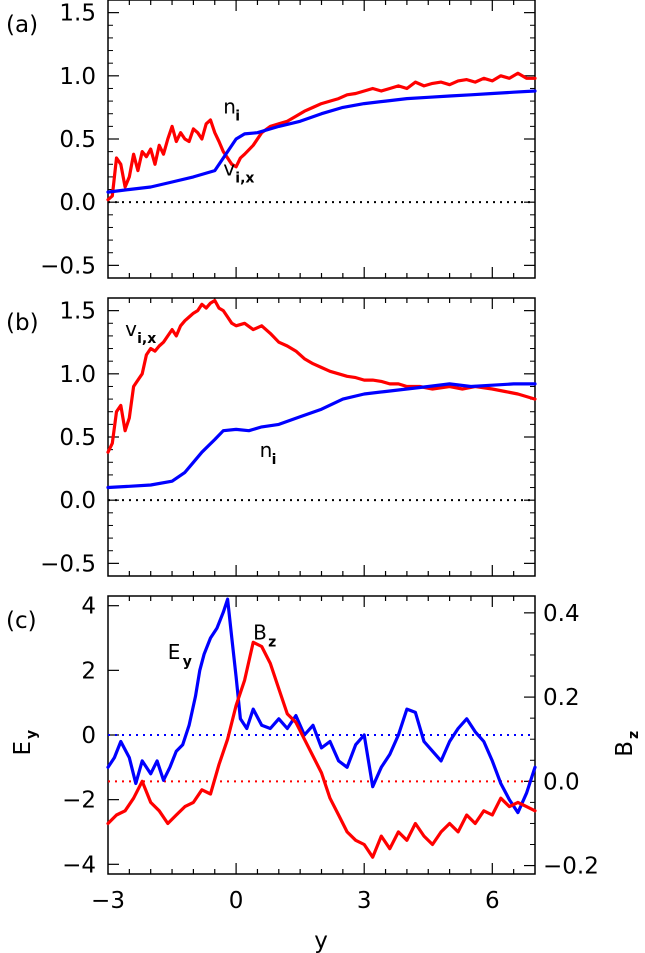  What do you see at coordinates (77, 438) in the screenshot?
I see `panel-b-y-tick-label: 0.5` at bounding box center [77, 438].